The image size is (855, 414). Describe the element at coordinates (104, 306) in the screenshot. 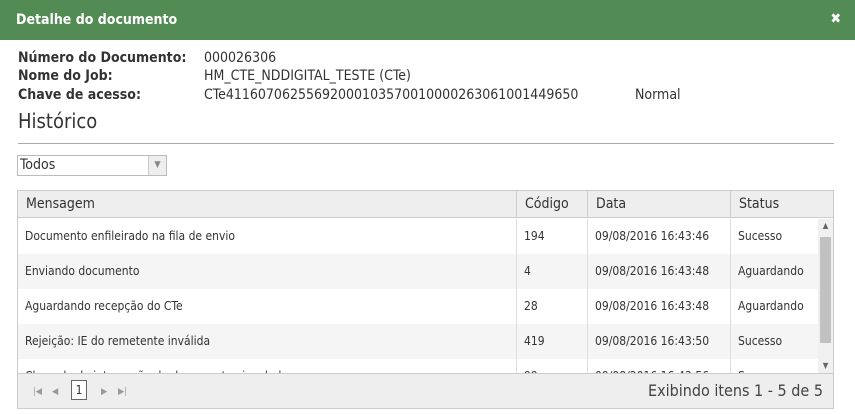

I see `cell-mensagem: Aguardando recepção do CTe` at that location.